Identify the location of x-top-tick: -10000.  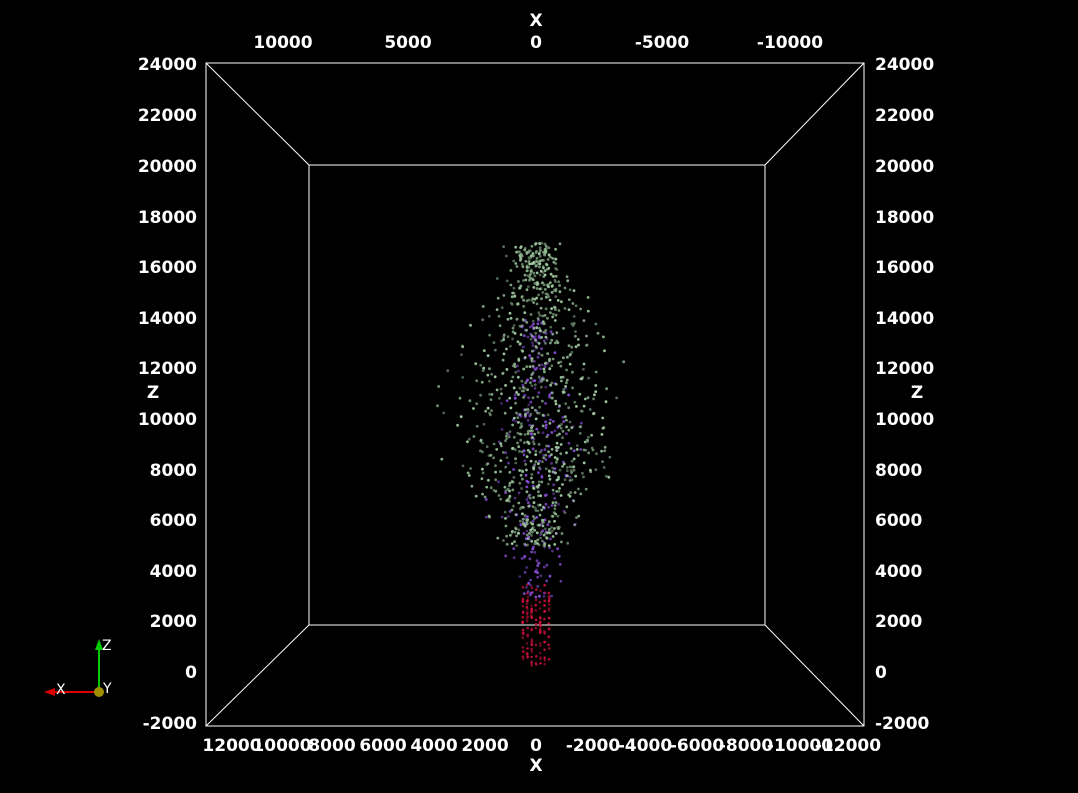
(790, 43).